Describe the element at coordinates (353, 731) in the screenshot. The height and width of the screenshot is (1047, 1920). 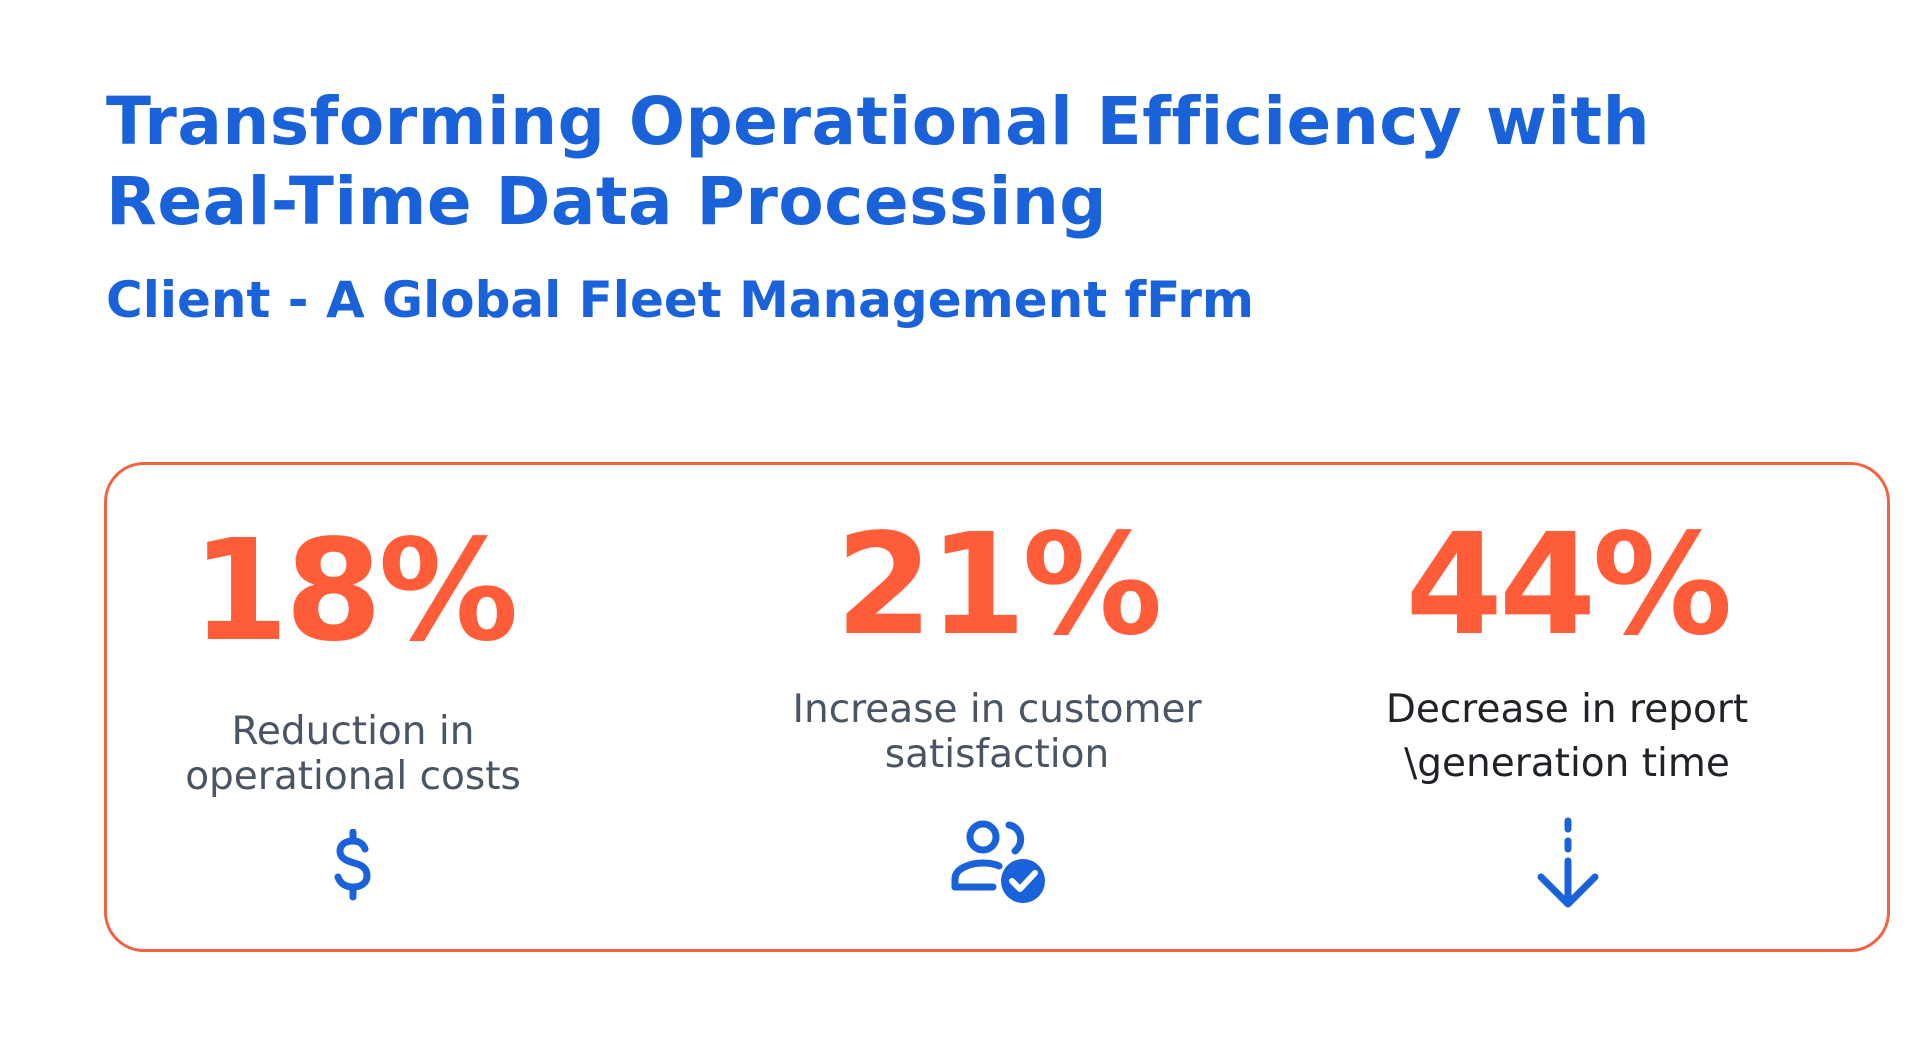
I see `stat-label-line-1: Reduction in` at that location.